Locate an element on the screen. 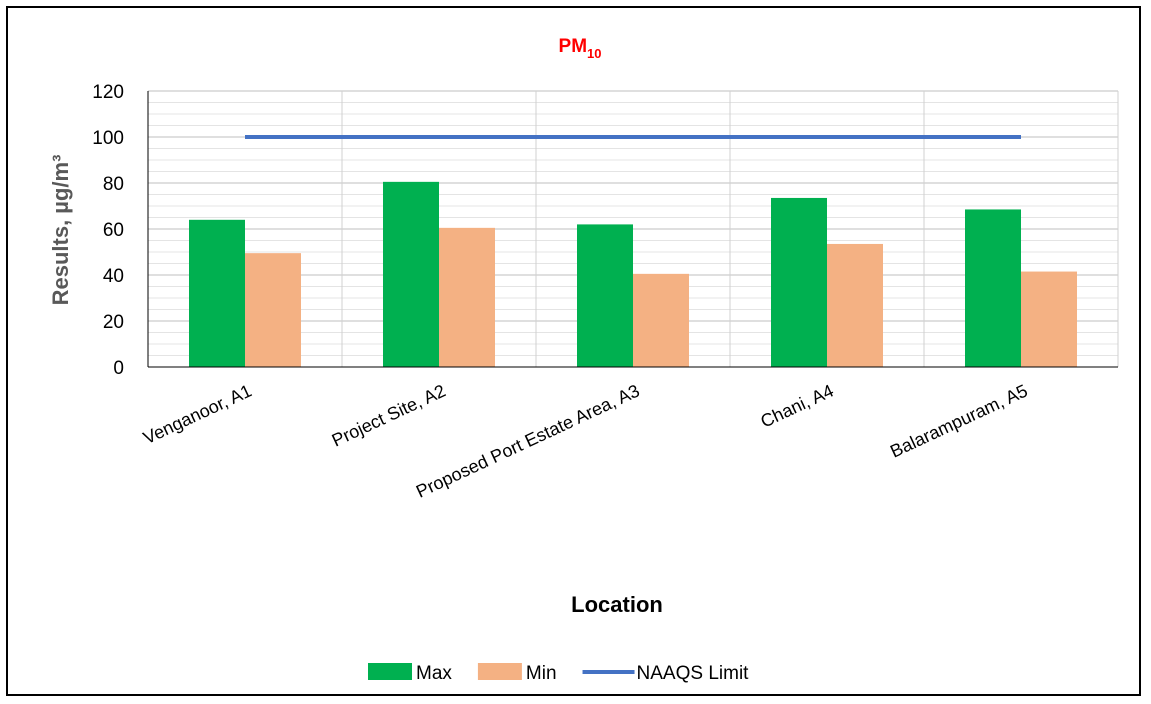 This screenshot has height=704, width=1151. legend-label: NAAQS Limit is located at coordinates (693, 673).